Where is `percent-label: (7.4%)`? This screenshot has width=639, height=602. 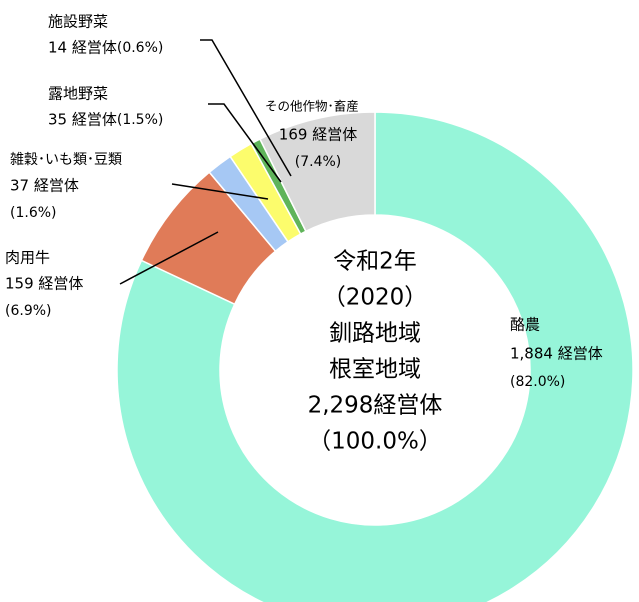 percent-label: (7.4%) is located at coordinates (318, 162).